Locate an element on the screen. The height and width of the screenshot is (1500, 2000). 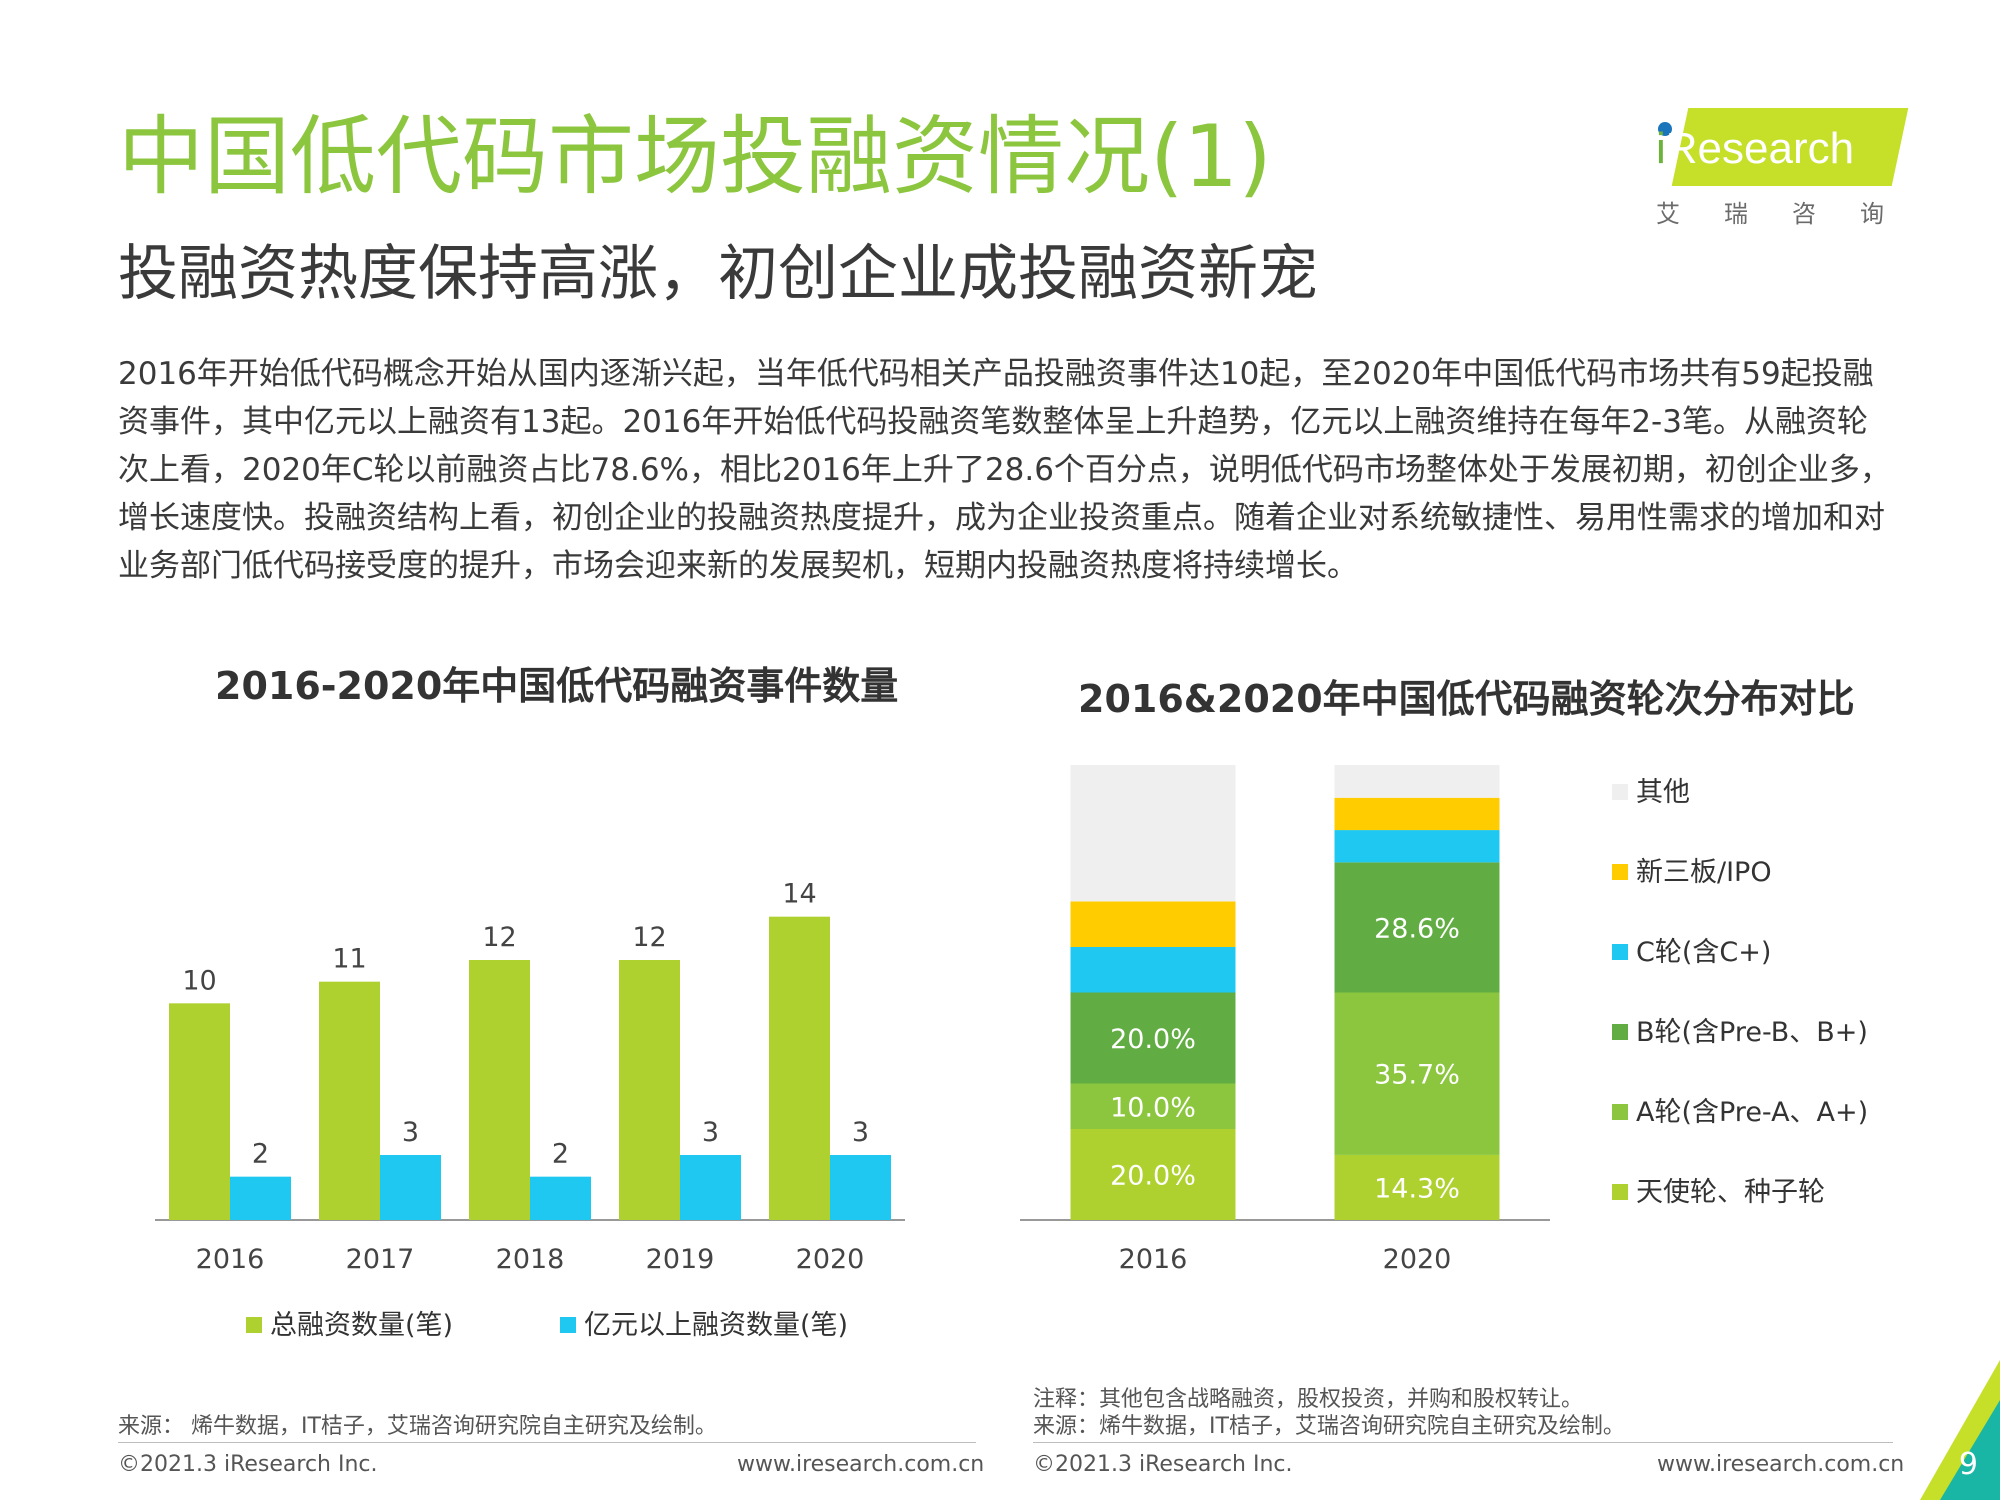
chart2-legend-item: 新三板/IPO is located at coordinates (1692, 869).